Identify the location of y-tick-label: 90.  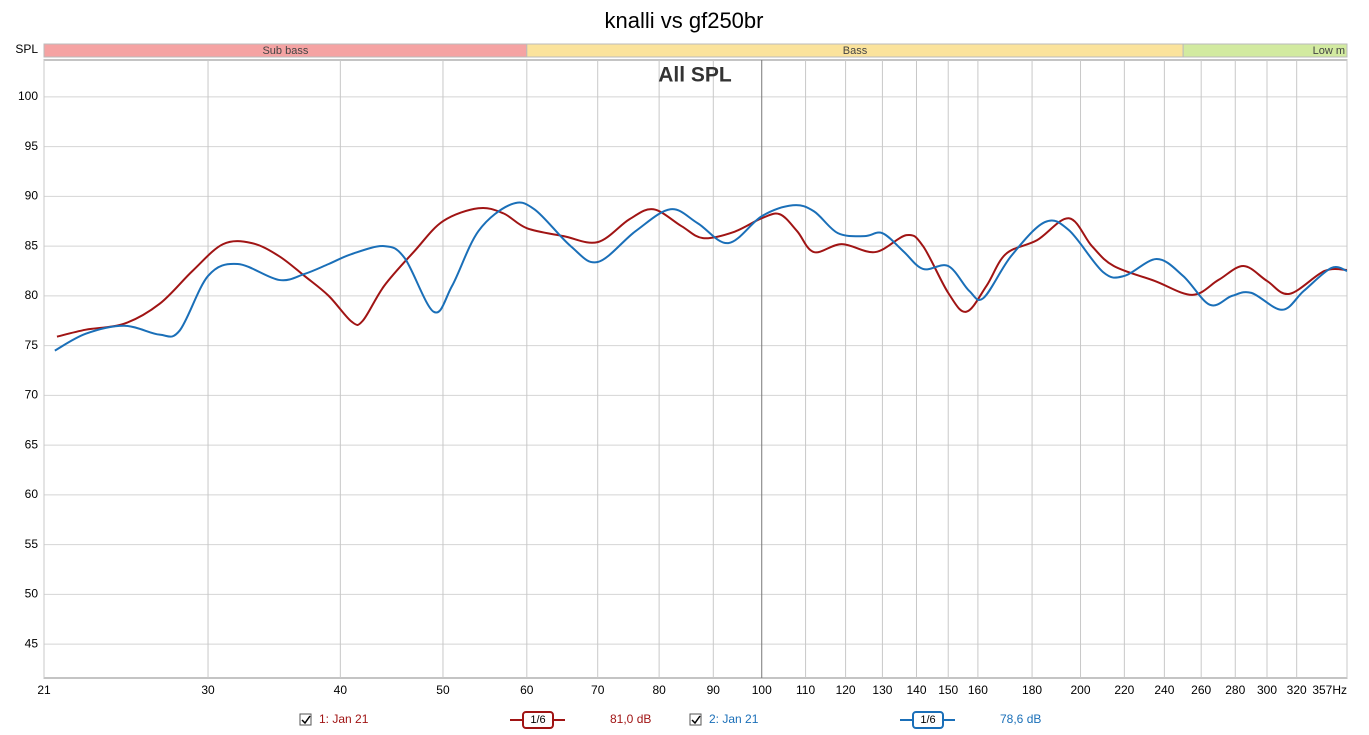
(32, 196).